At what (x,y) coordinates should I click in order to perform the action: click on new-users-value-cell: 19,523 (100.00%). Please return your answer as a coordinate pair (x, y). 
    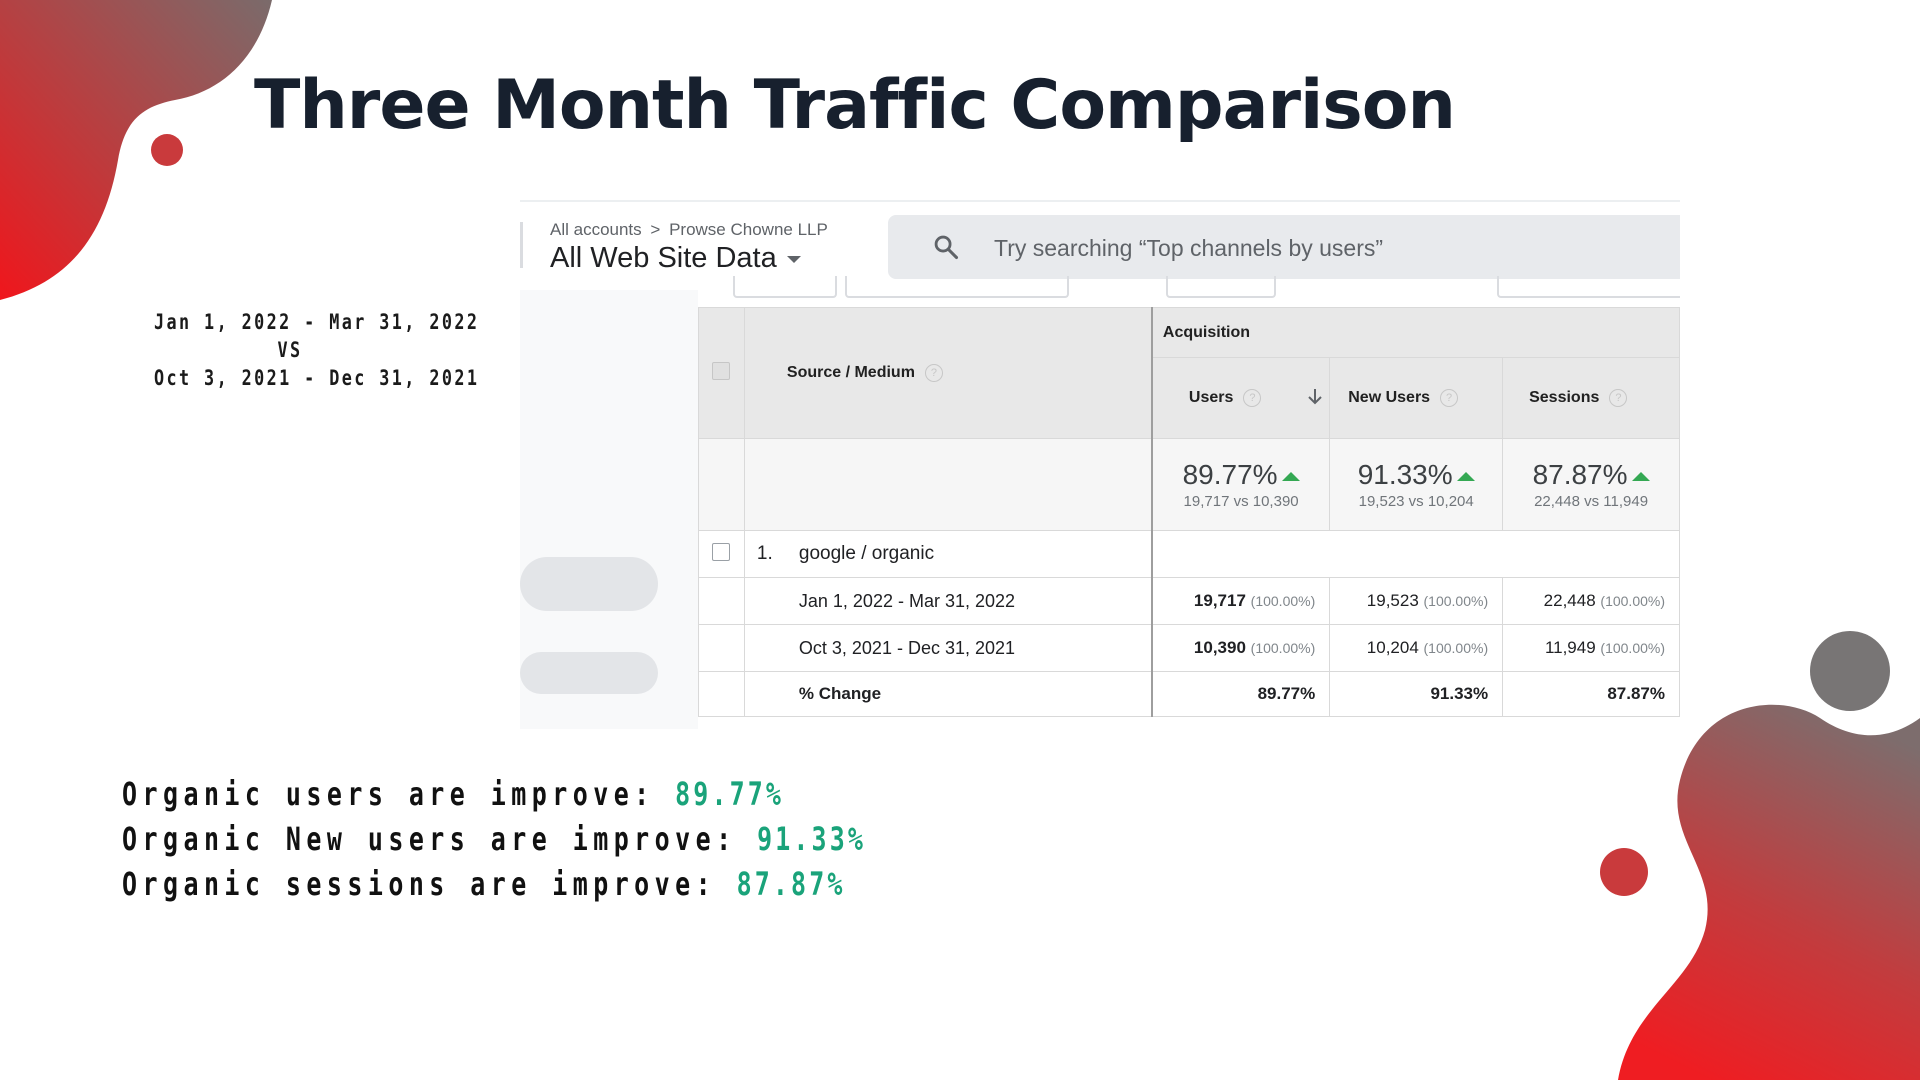
    Looking at the image, I should click on (1416, 601).